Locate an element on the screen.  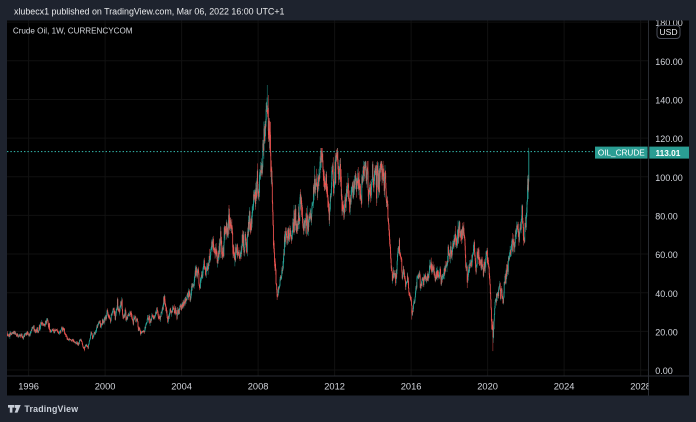
svg-text: 20.00 is located at coordinates (666, 333).